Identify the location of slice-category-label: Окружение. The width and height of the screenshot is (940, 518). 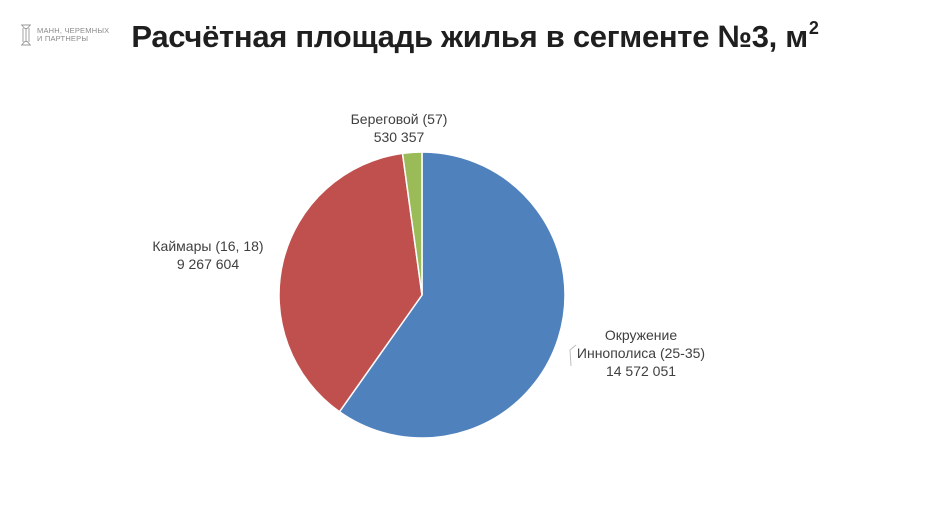
(641, 335).